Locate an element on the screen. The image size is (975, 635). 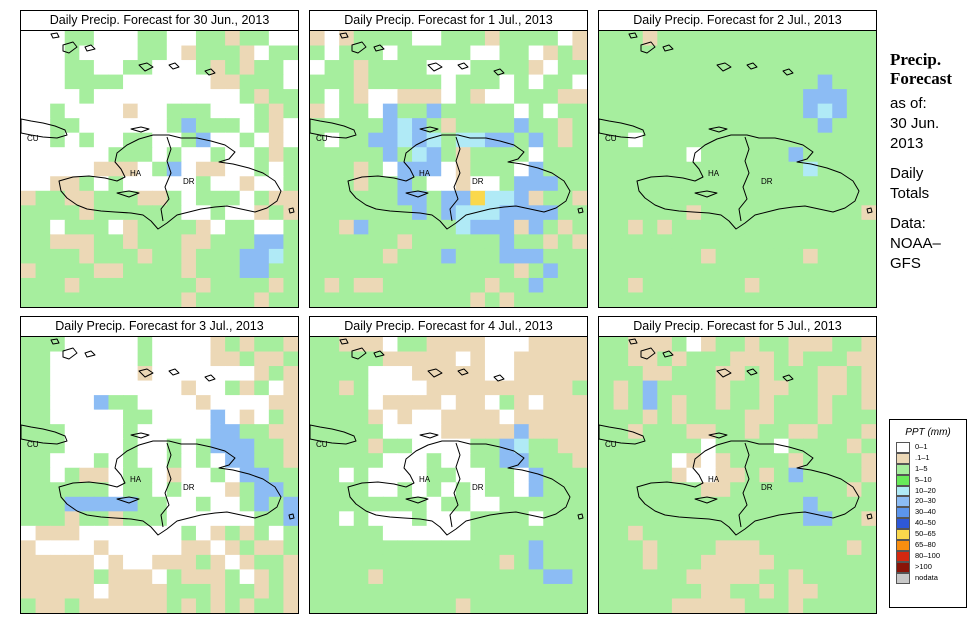
legend-title: PPT (mm) is located at coordinates (928, 432).